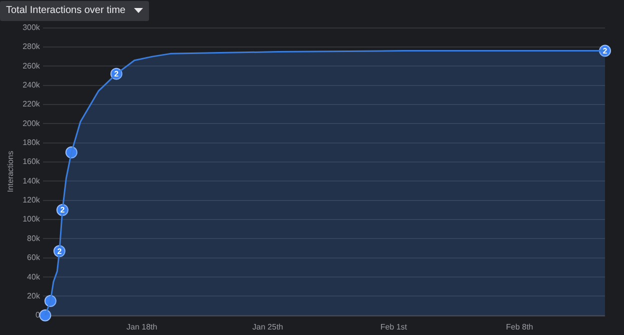 This screenshot has height=335, width=624. I want to click on y-axis-title: Interactions, so click(11, 171).